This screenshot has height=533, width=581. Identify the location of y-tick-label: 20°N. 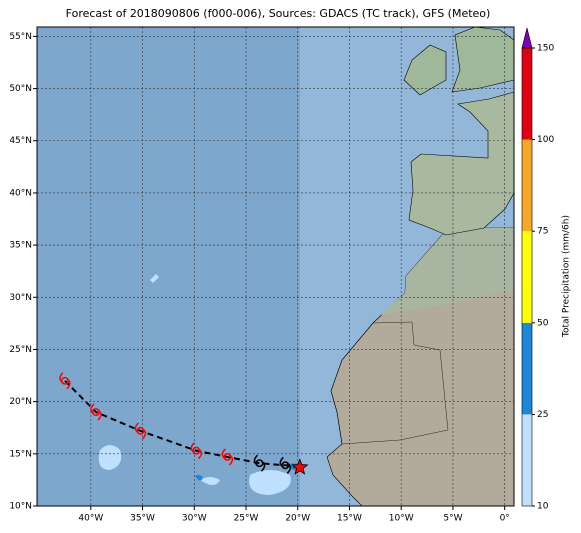
(20, 402).